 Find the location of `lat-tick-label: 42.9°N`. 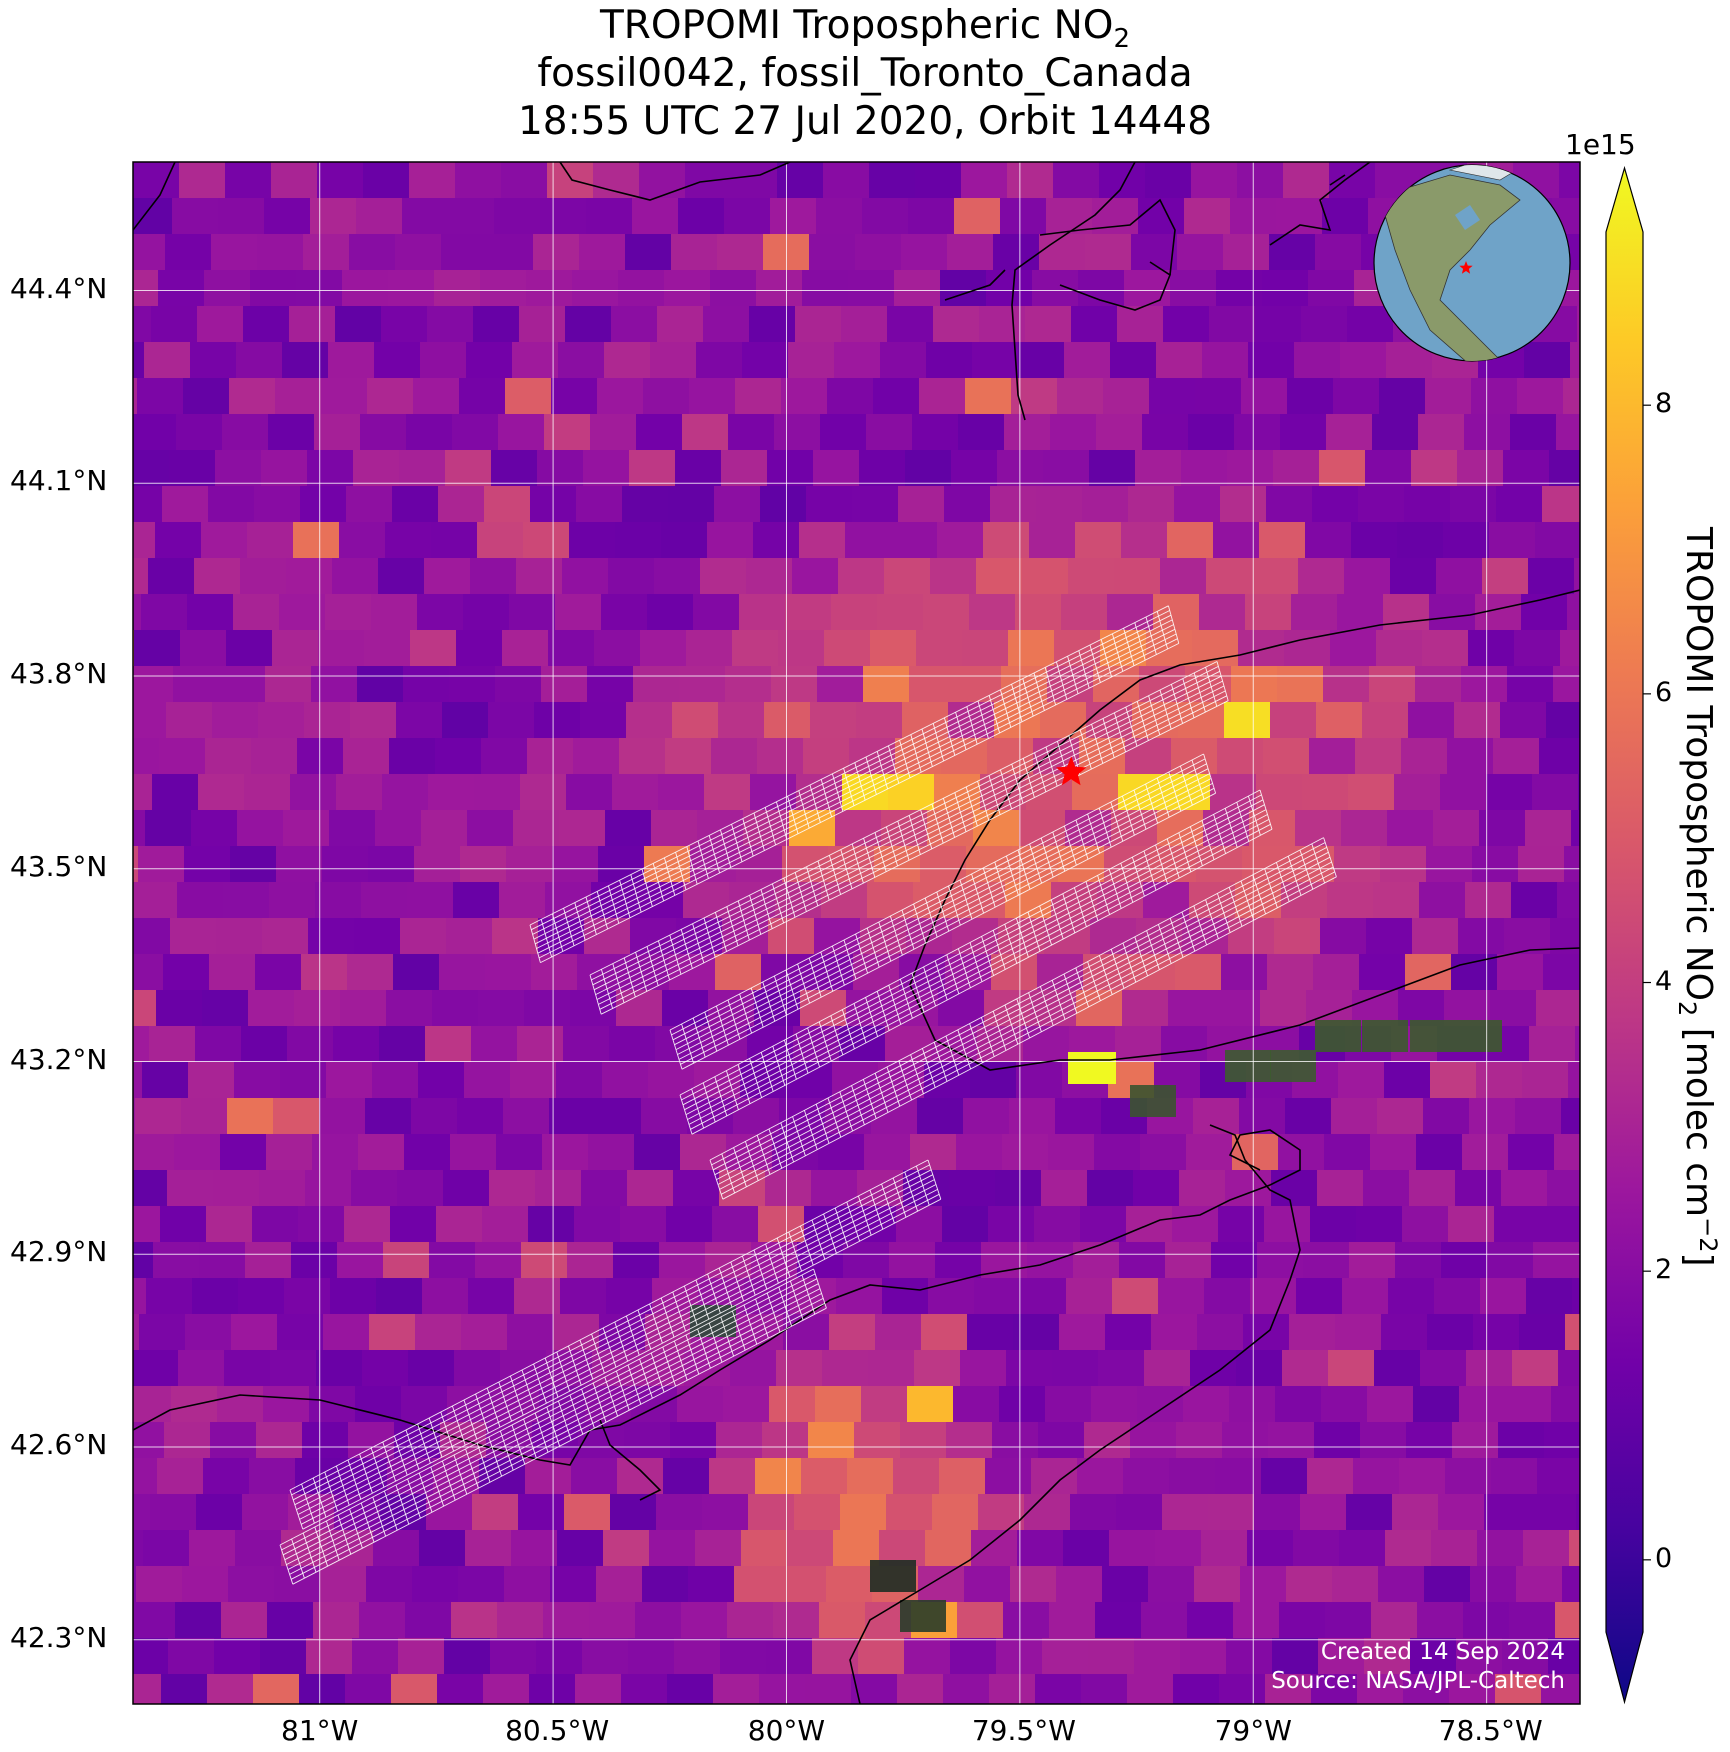

lat-tick-label: 42.9°N is located at coordinates (59, 1252).